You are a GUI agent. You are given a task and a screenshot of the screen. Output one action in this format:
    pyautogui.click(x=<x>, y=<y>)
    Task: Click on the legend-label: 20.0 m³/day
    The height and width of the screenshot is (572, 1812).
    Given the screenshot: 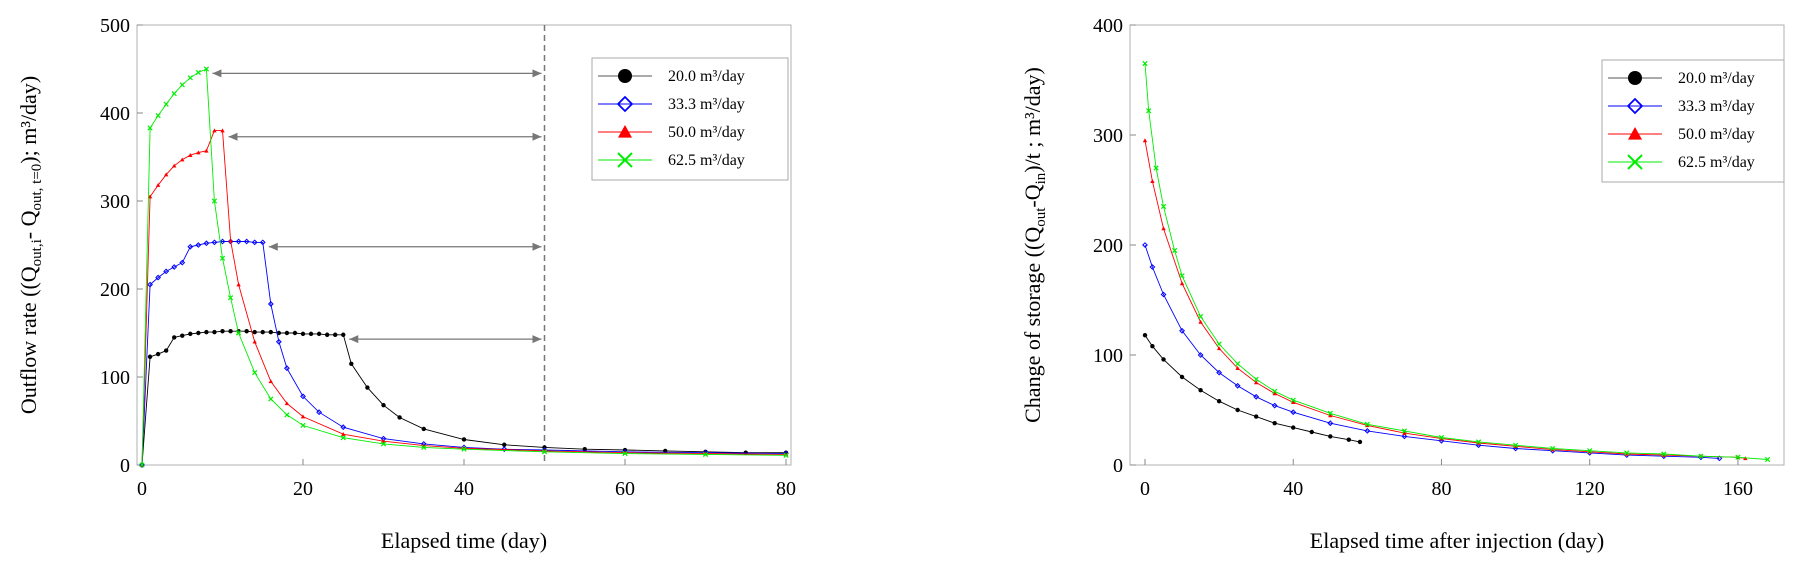 What is the action you would take?
    pyautogui.click(x=1716, y=78)
    